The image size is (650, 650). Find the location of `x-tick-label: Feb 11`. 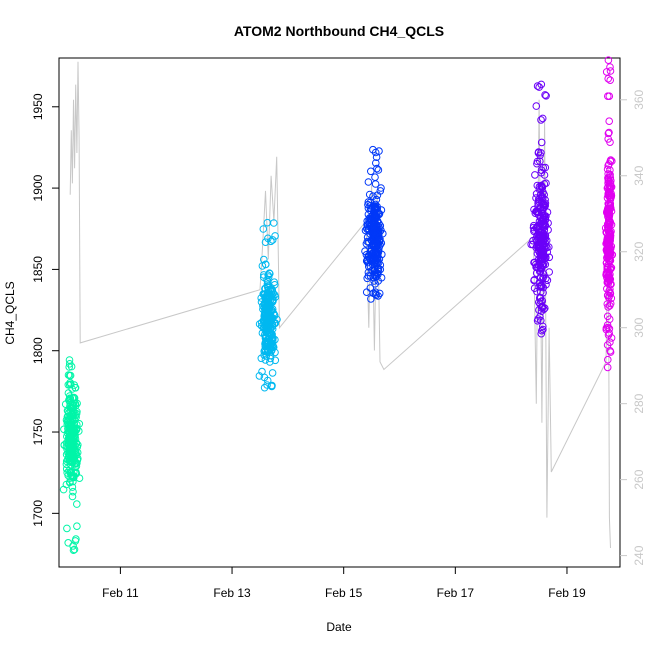

x-tick-label: Feb 11 is located at coordinates (120, 593).